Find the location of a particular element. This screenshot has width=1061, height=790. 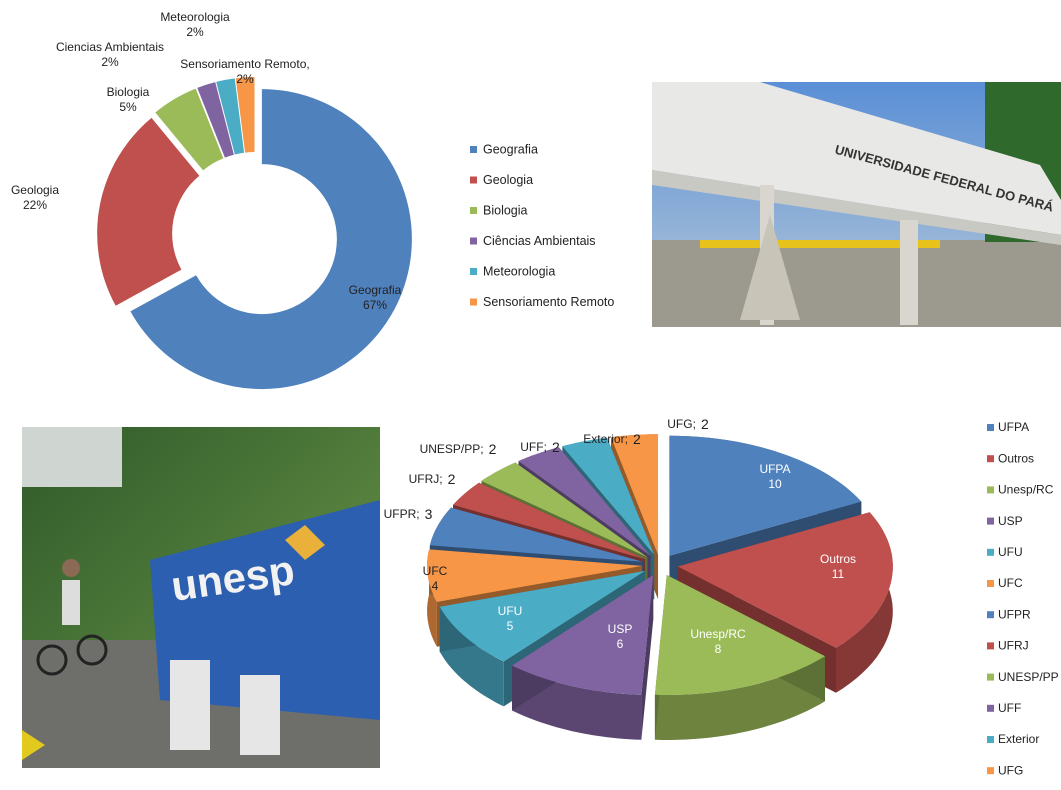

legend-label: Meteorologia is located at coordinates (519, 271).